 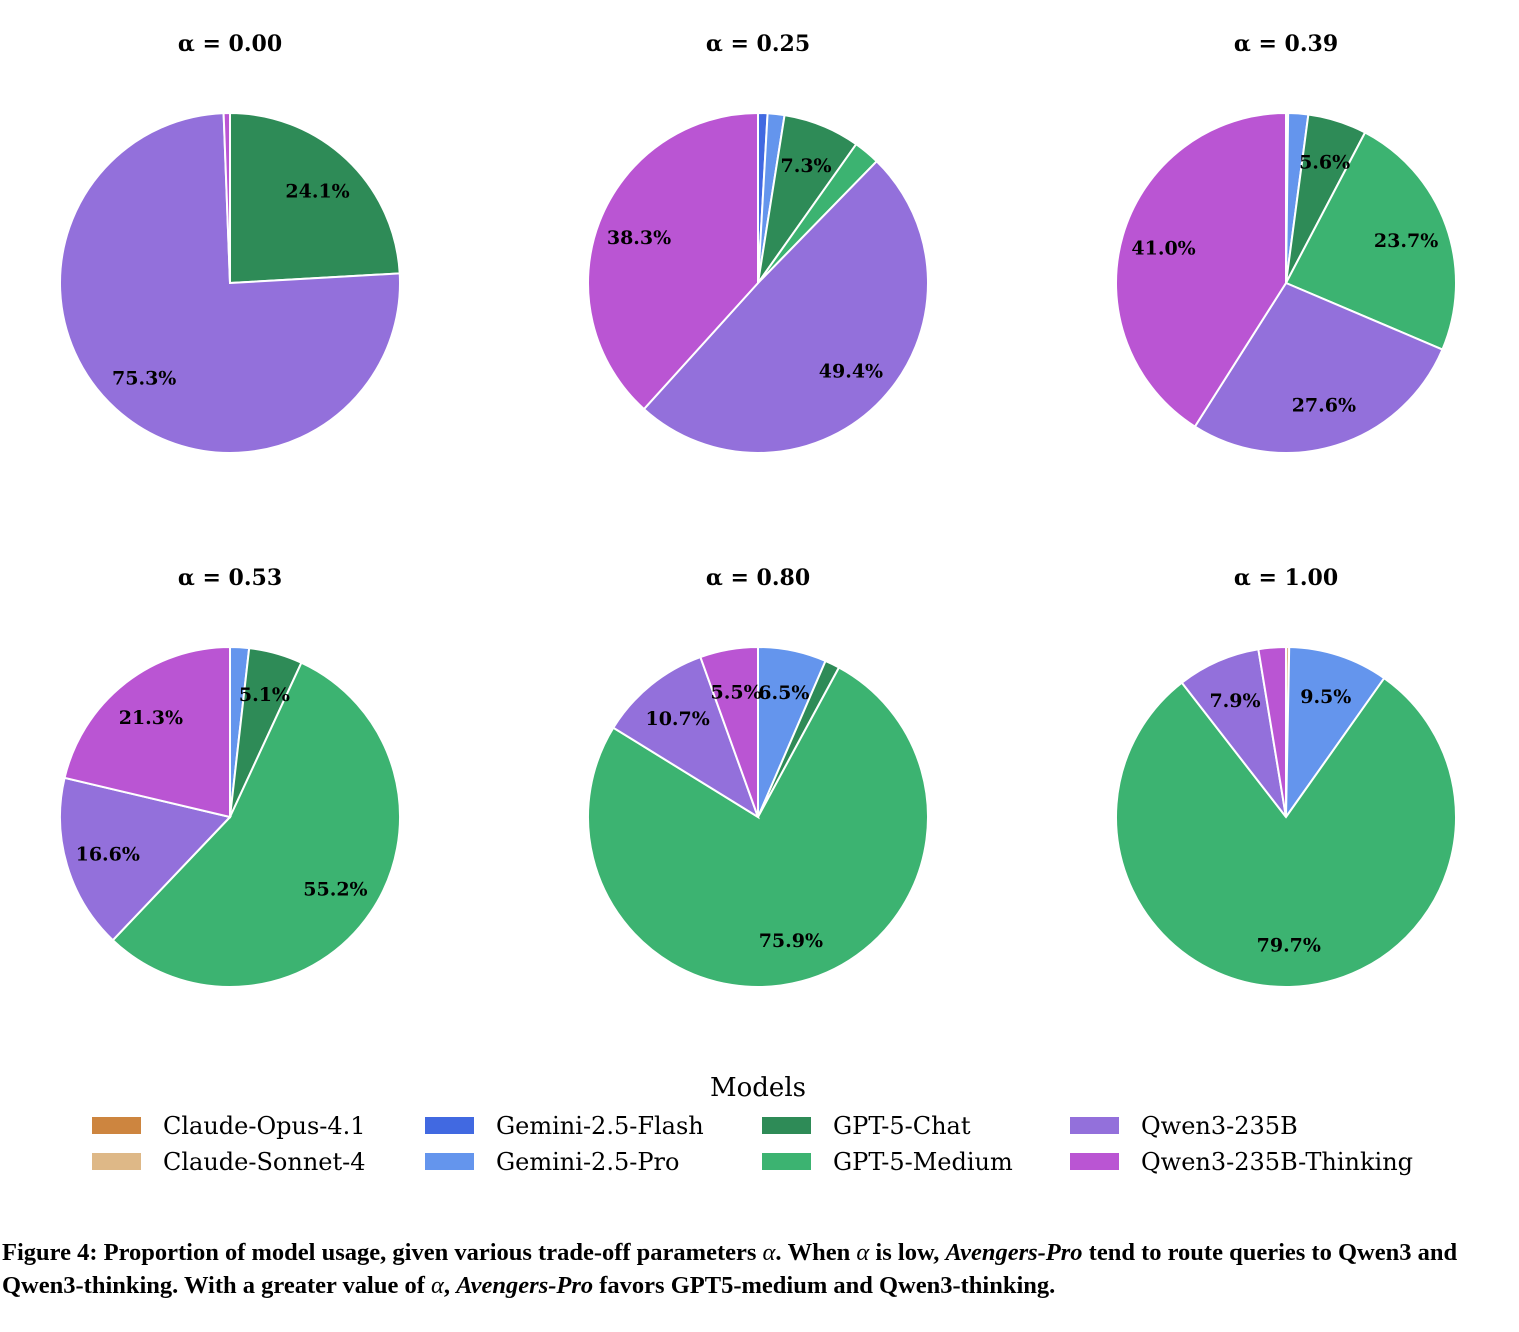 What do you see at coordinates (1324, 406) in the screenshot?
I see `slice-label-qwen3-235b: 27.6%` at bounding box center [1324, 406].